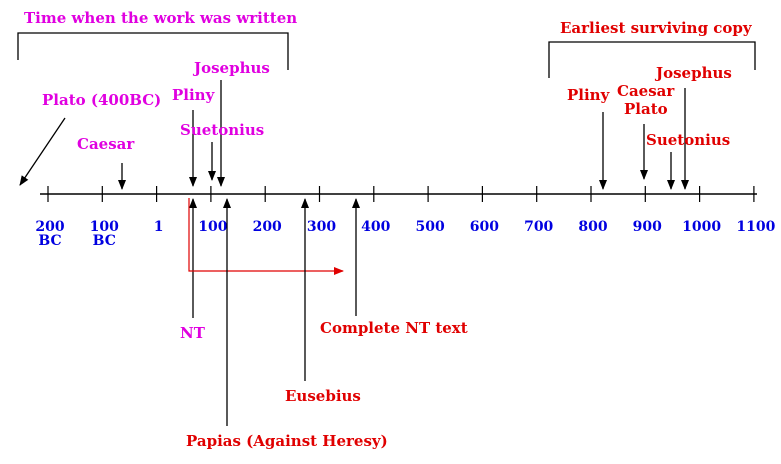  Describe the element at coordinates (375, 227) in the screenshot. I see `tick-label: 400` at that location.